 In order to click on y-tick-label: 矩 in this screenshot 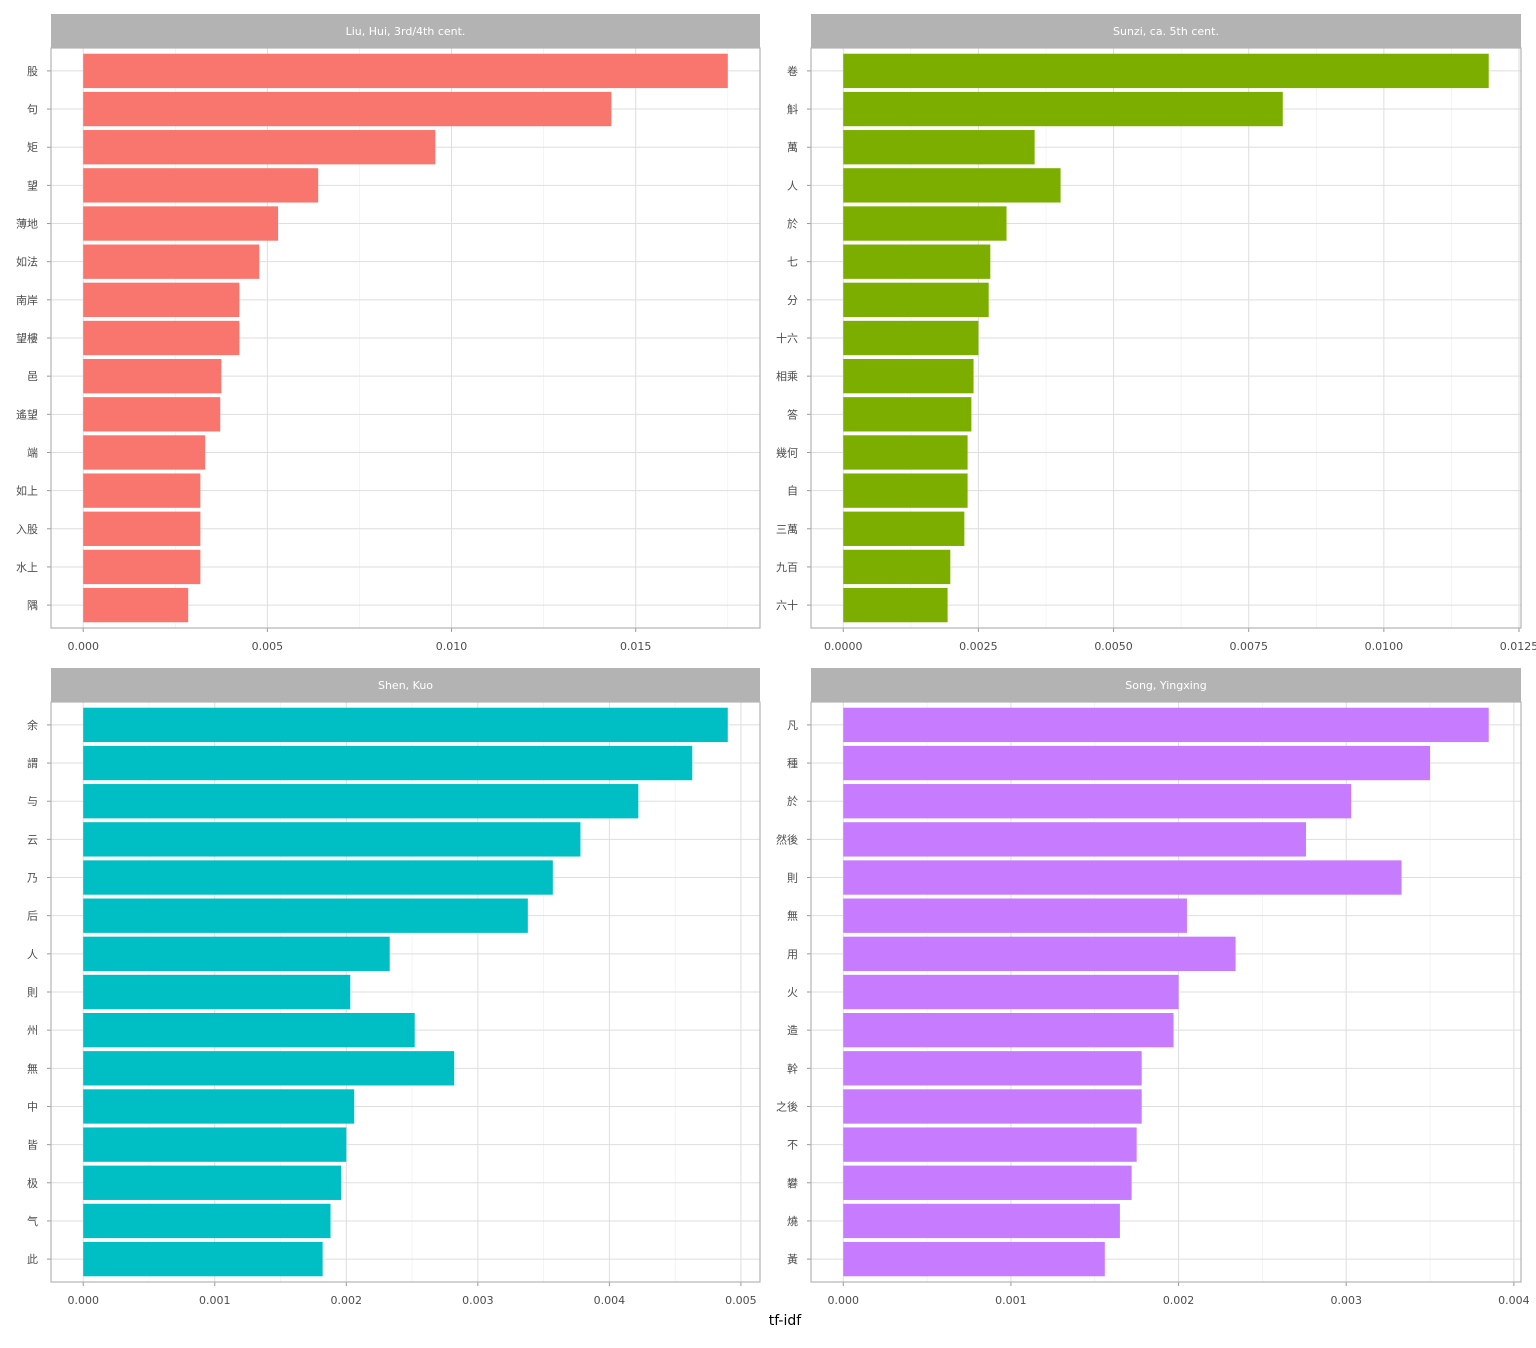, I will do `click(32, 147)`.